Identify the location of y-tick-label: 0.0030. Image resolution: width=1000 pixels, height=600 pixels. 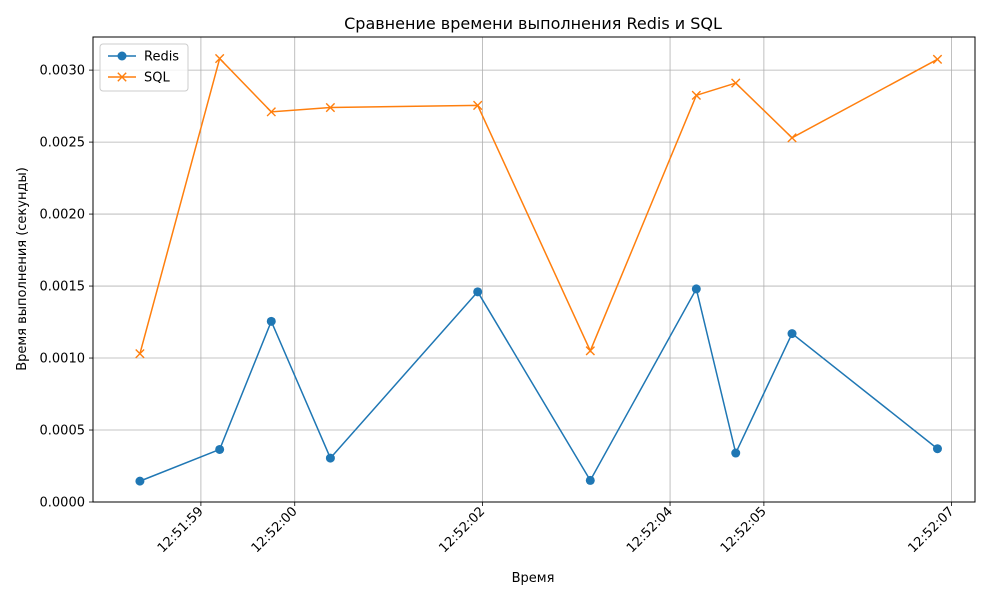
(63, 71).